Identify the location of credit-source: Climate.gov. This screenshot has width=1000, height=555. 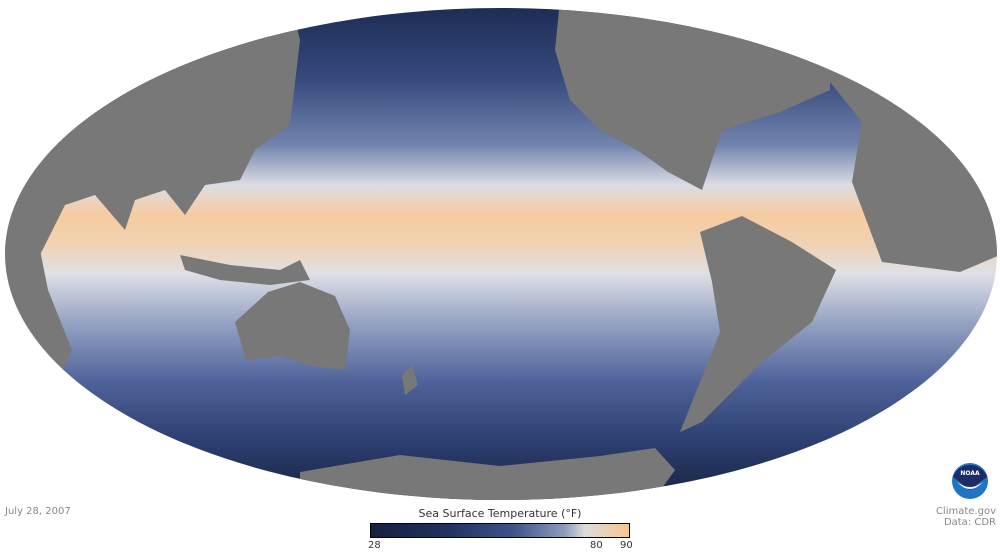
(965, 511).